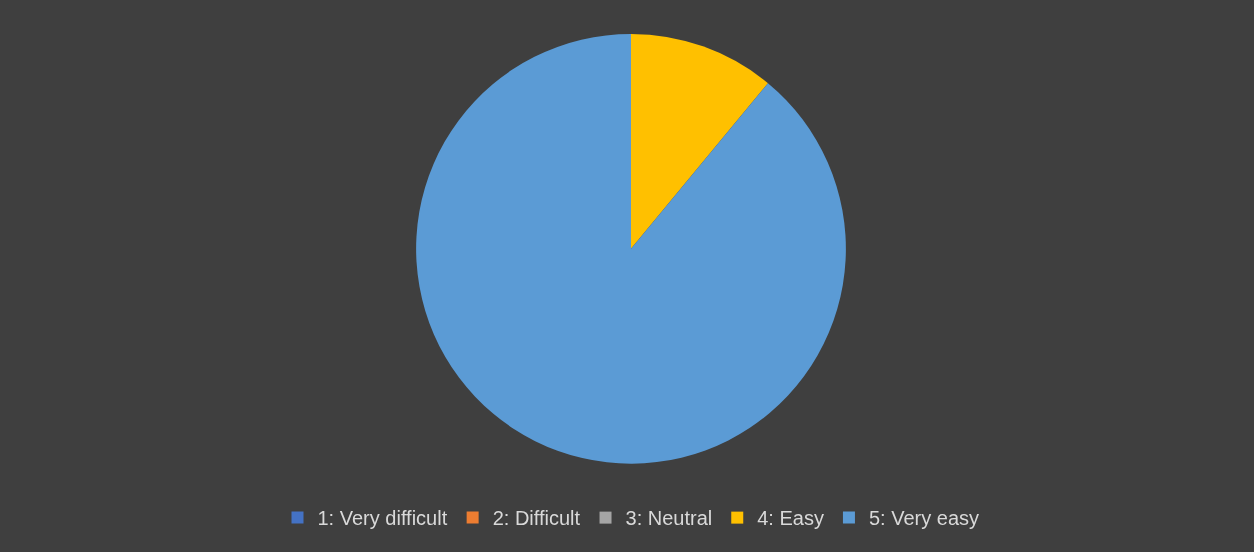 This screenshot has width=1254, height=552. I want to click on pie-slice, so click(699, 141).